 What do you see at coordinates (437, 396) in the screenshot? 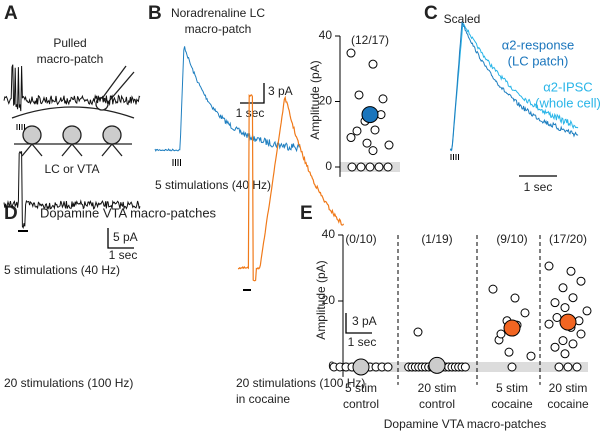
I see `x-tick-label: 20 stim control` at bounding box center [437, 396].